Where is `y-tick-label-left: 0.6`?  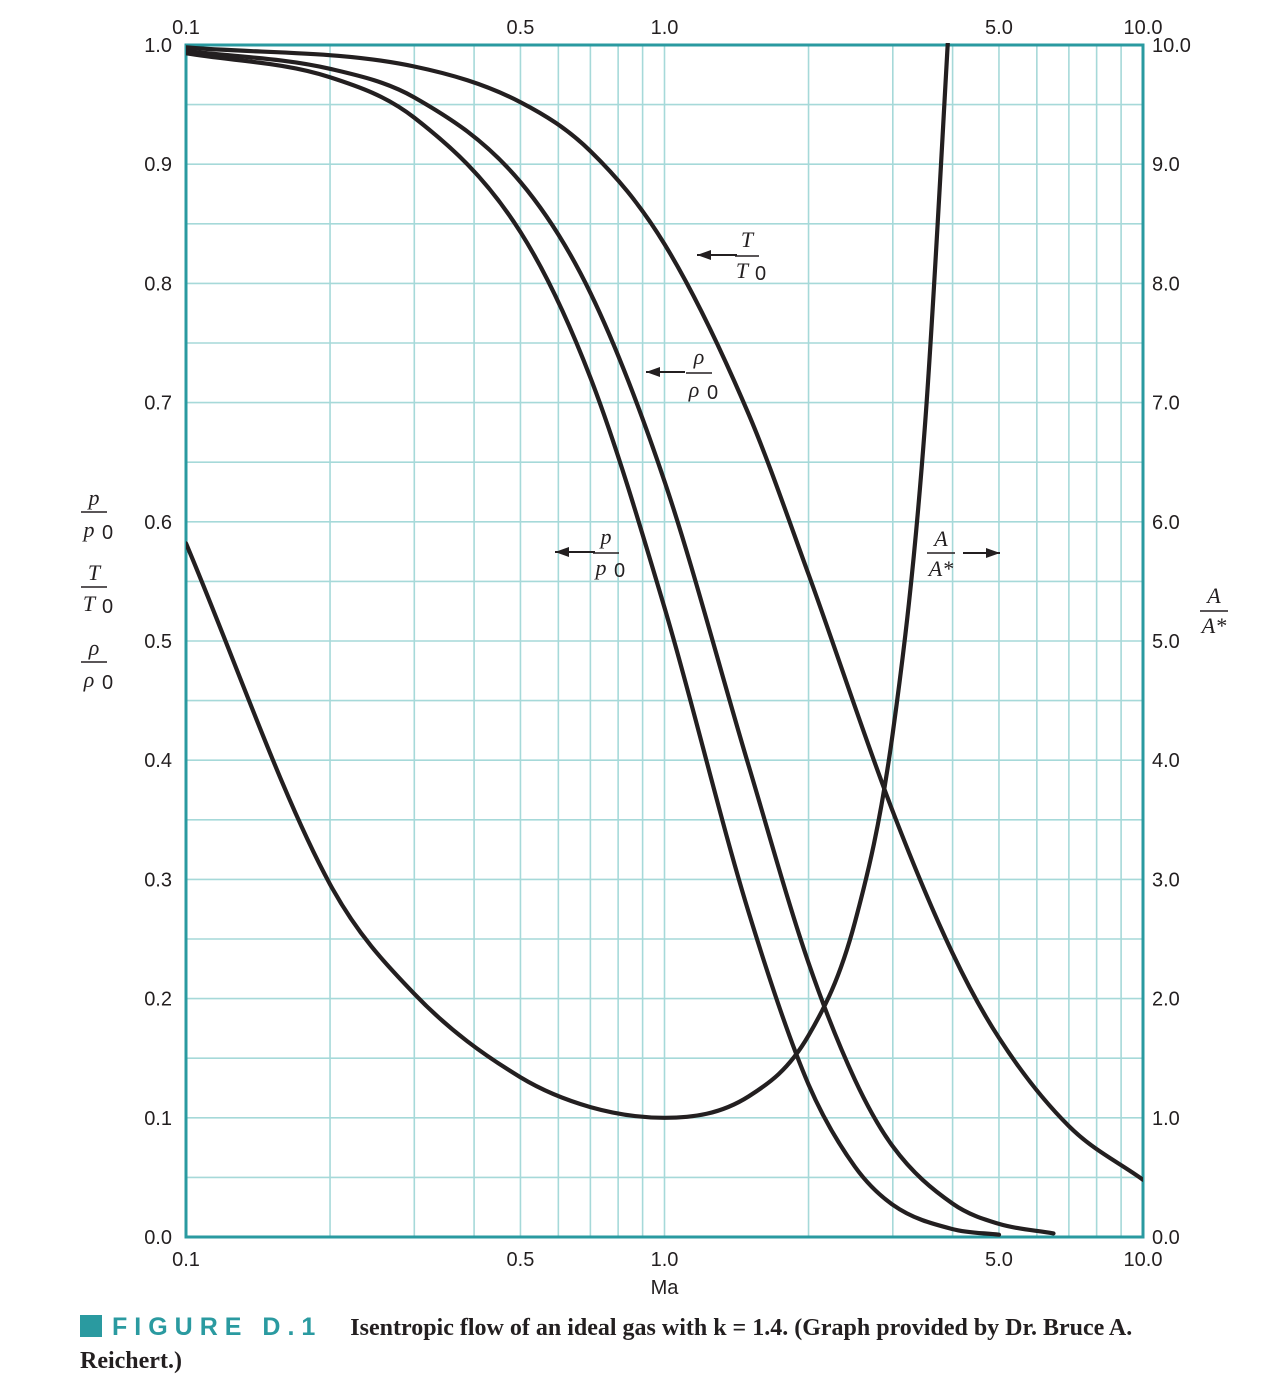 y-tick-label-left: 0.6 is located at coordinates (158, 523).